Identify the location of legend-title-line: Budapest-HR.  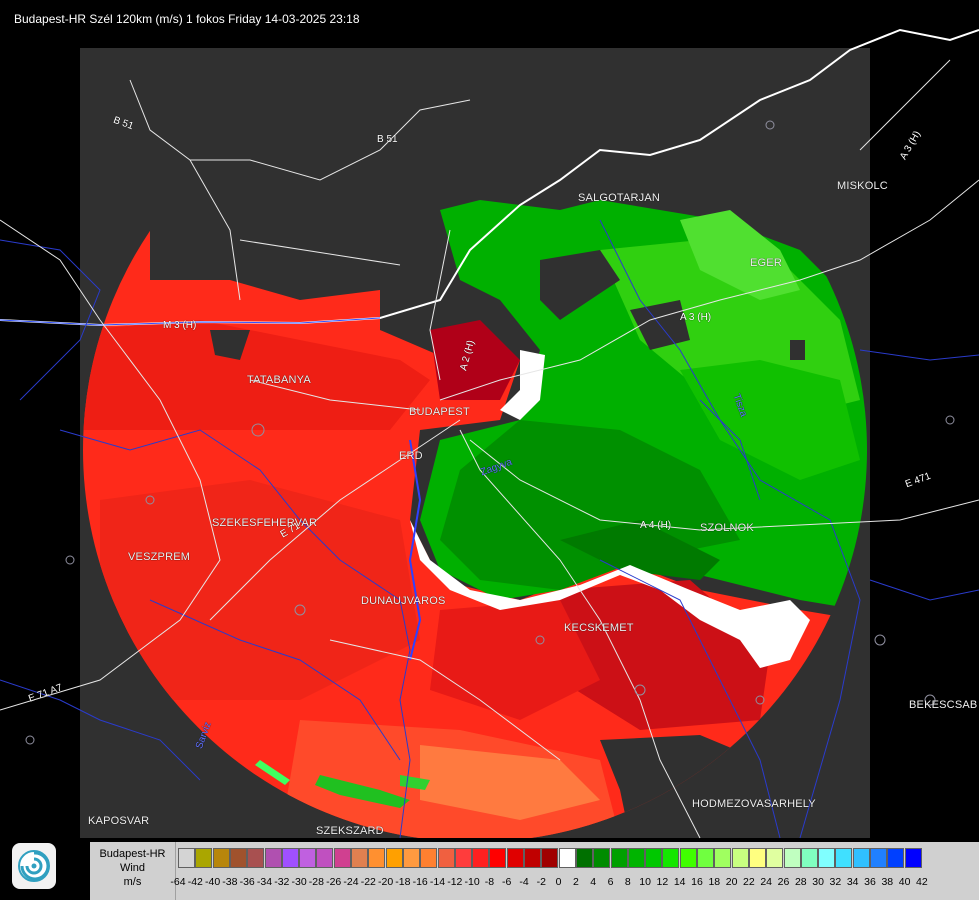
(132, 854).